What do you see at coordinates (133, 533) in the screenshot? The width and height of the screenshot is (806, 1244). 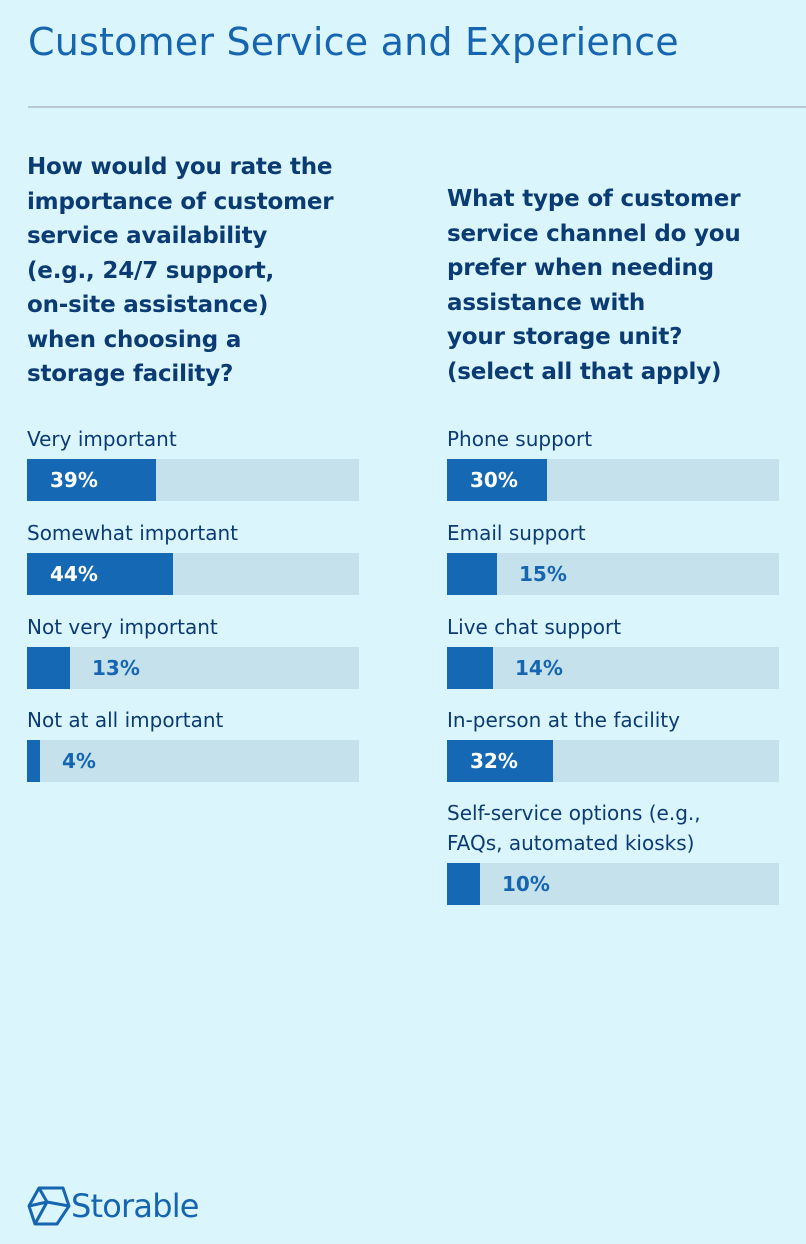 I see `bar-category-label: Somewhat important` at bounding box center [133, 533].